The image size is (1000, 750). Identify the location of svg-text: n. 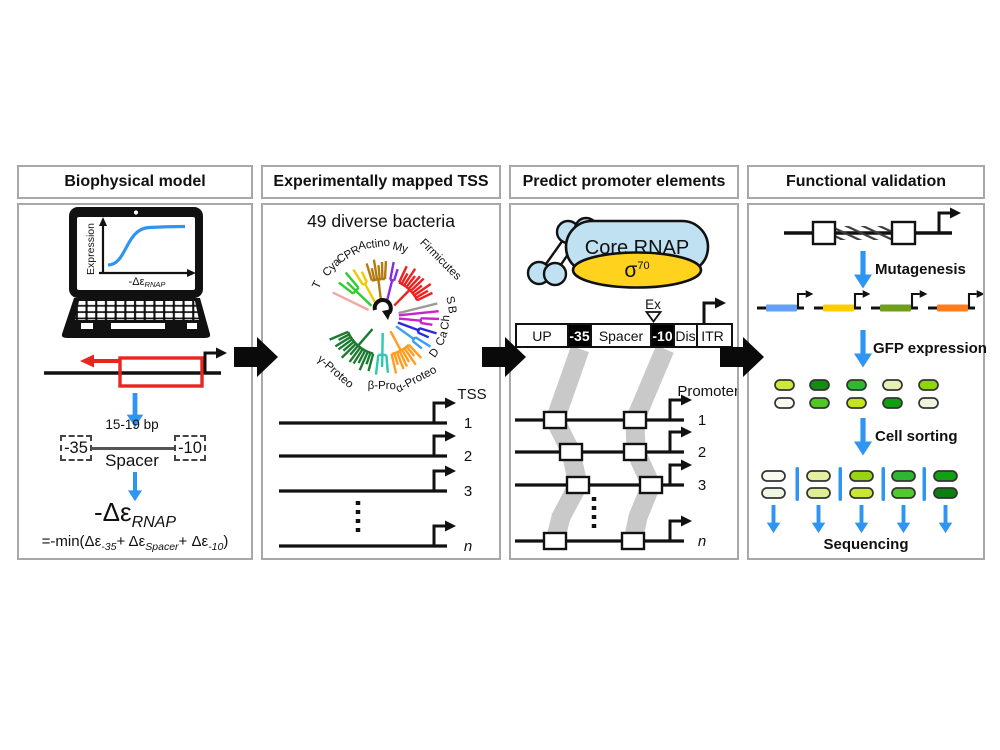
(468, 546).